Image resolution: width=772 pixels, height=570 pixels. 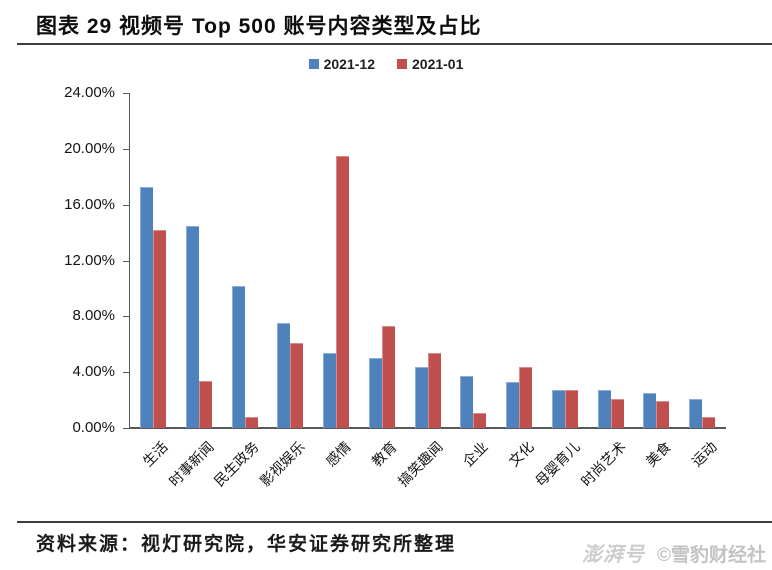 I want to click on x-axis-label: 运动, so click(x=704, y=454).